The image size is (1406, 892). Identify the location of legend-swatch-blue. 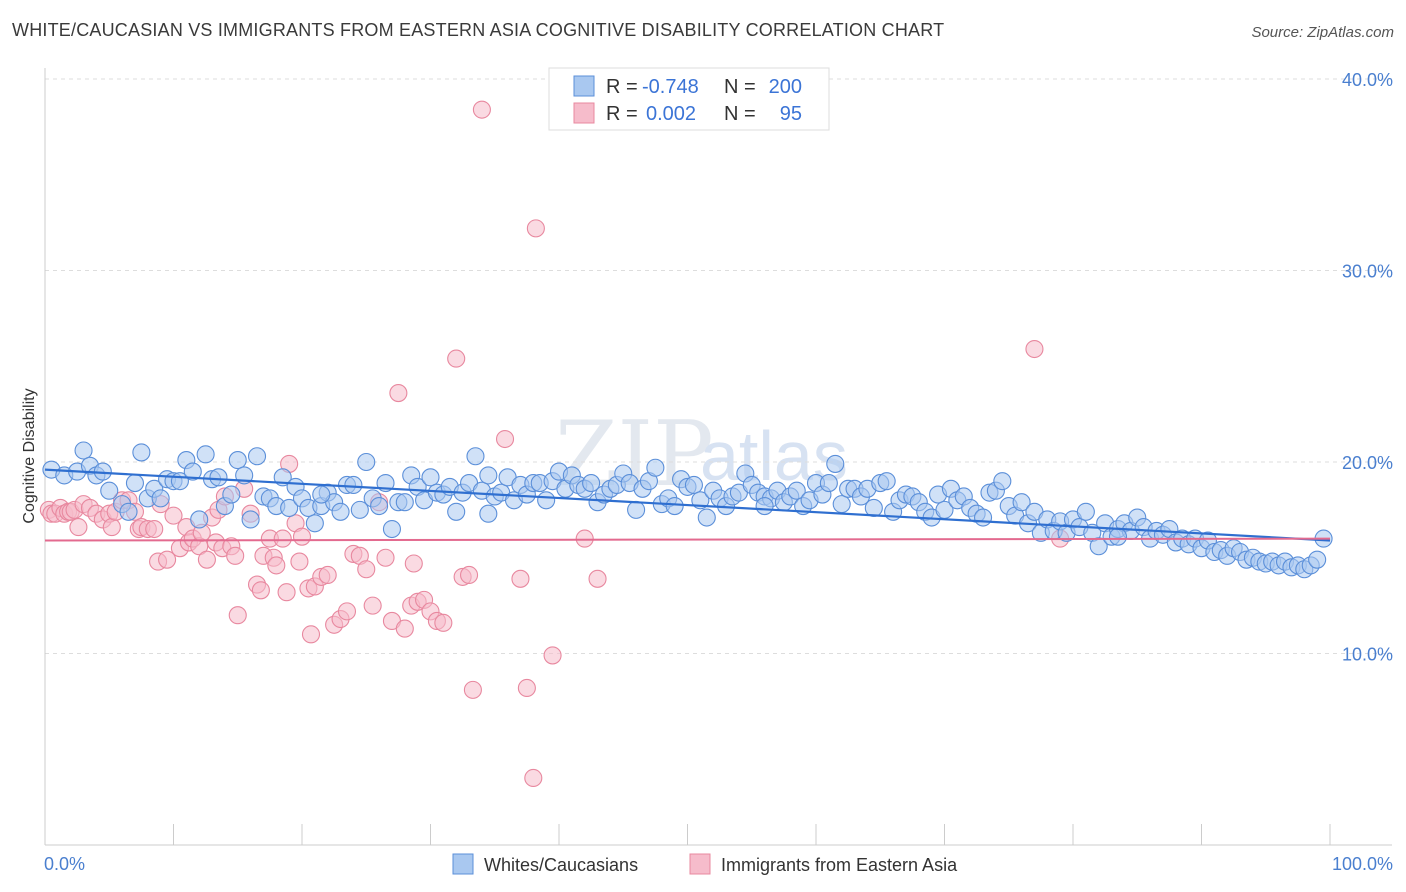
(584, 86).